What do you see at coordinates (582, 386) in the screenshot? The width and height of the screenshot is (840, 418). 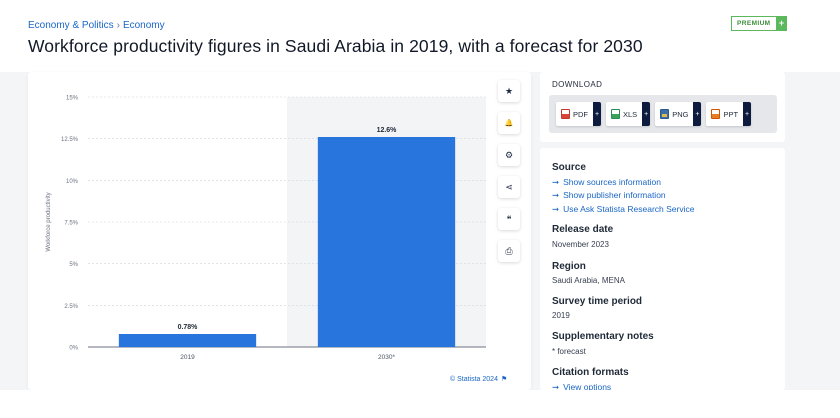 I see `view-options-link: ➞ View options` at bounding box center [582, 386].